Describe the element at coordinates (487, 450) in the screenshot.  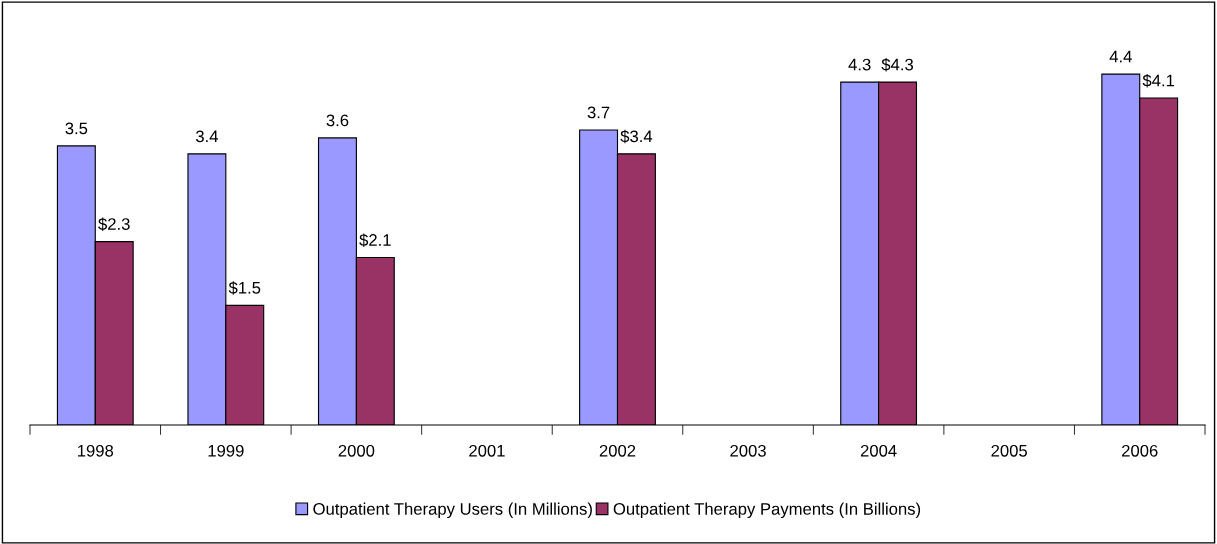
I see `x-tick-label: 2001` at that location.